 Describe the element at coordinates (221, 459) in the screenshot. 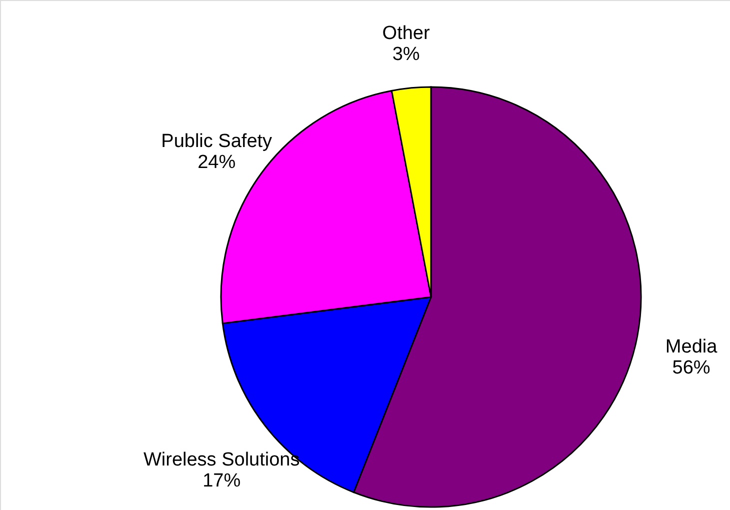

I see `slice-label: Wireless Solutions` at that location.